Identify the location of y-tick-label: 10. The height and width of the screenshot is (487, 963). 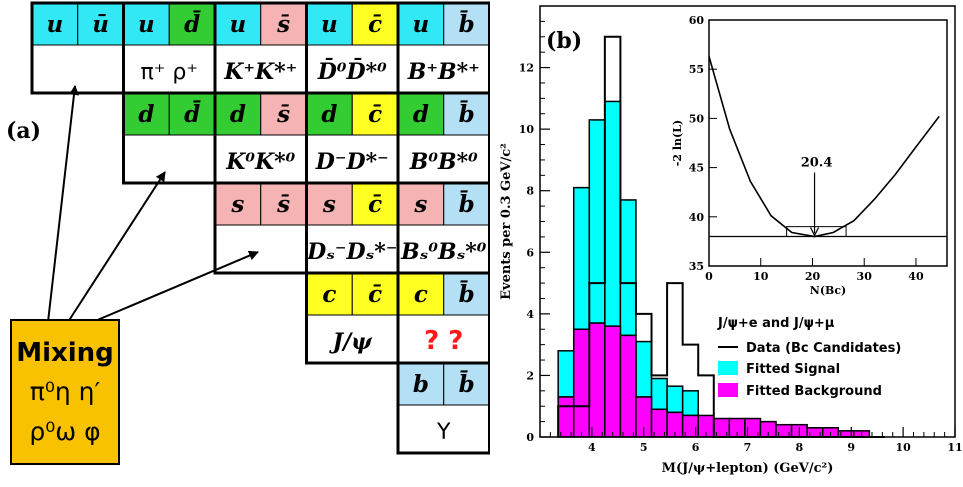
(527, 129).